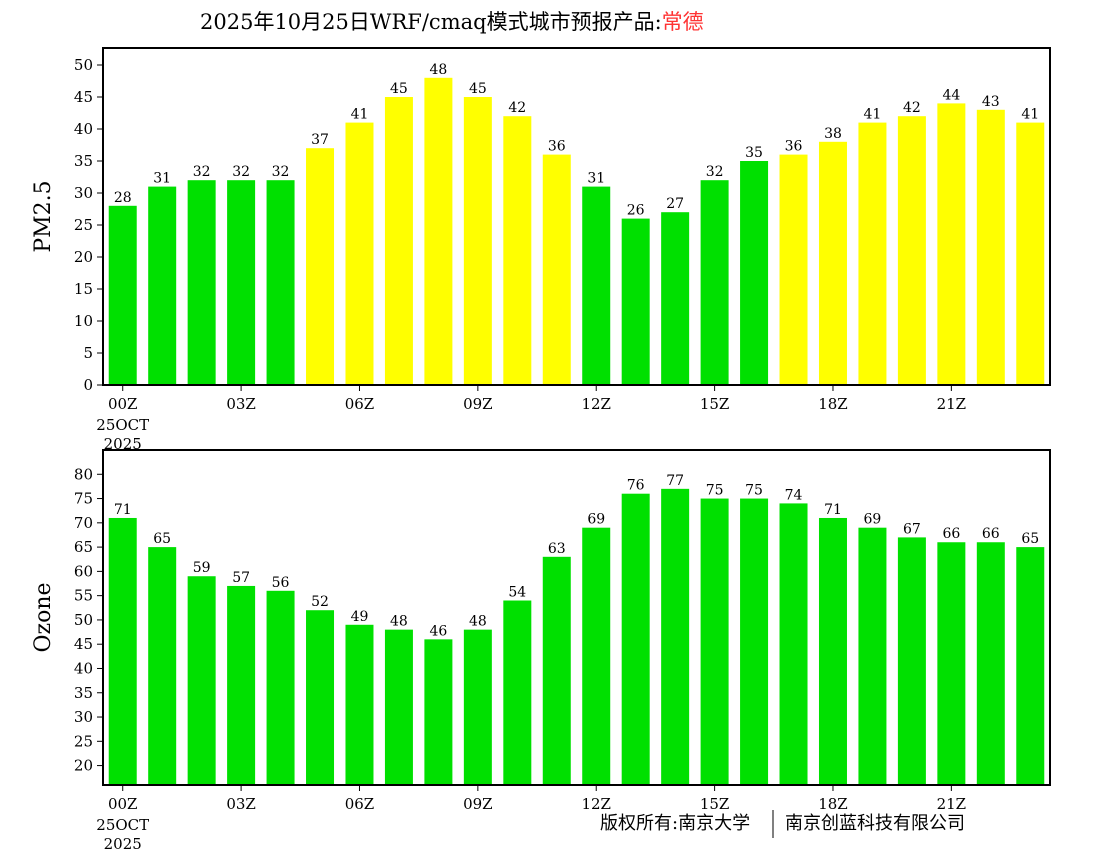 The width and height of the screenshot is (1100, 854). I want to click on y-tick-label: 15, so click(83, 289).